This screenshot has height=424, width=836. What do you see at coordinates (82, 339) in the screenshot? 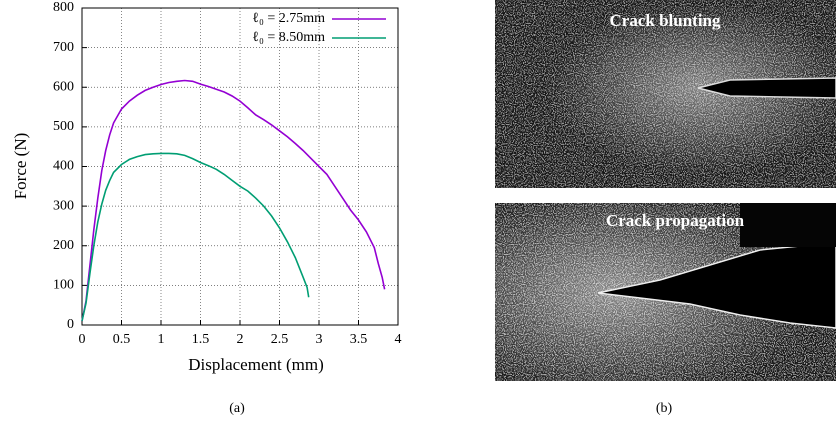
I see `x-tick-label: 0` at bounding box center [82, 339].